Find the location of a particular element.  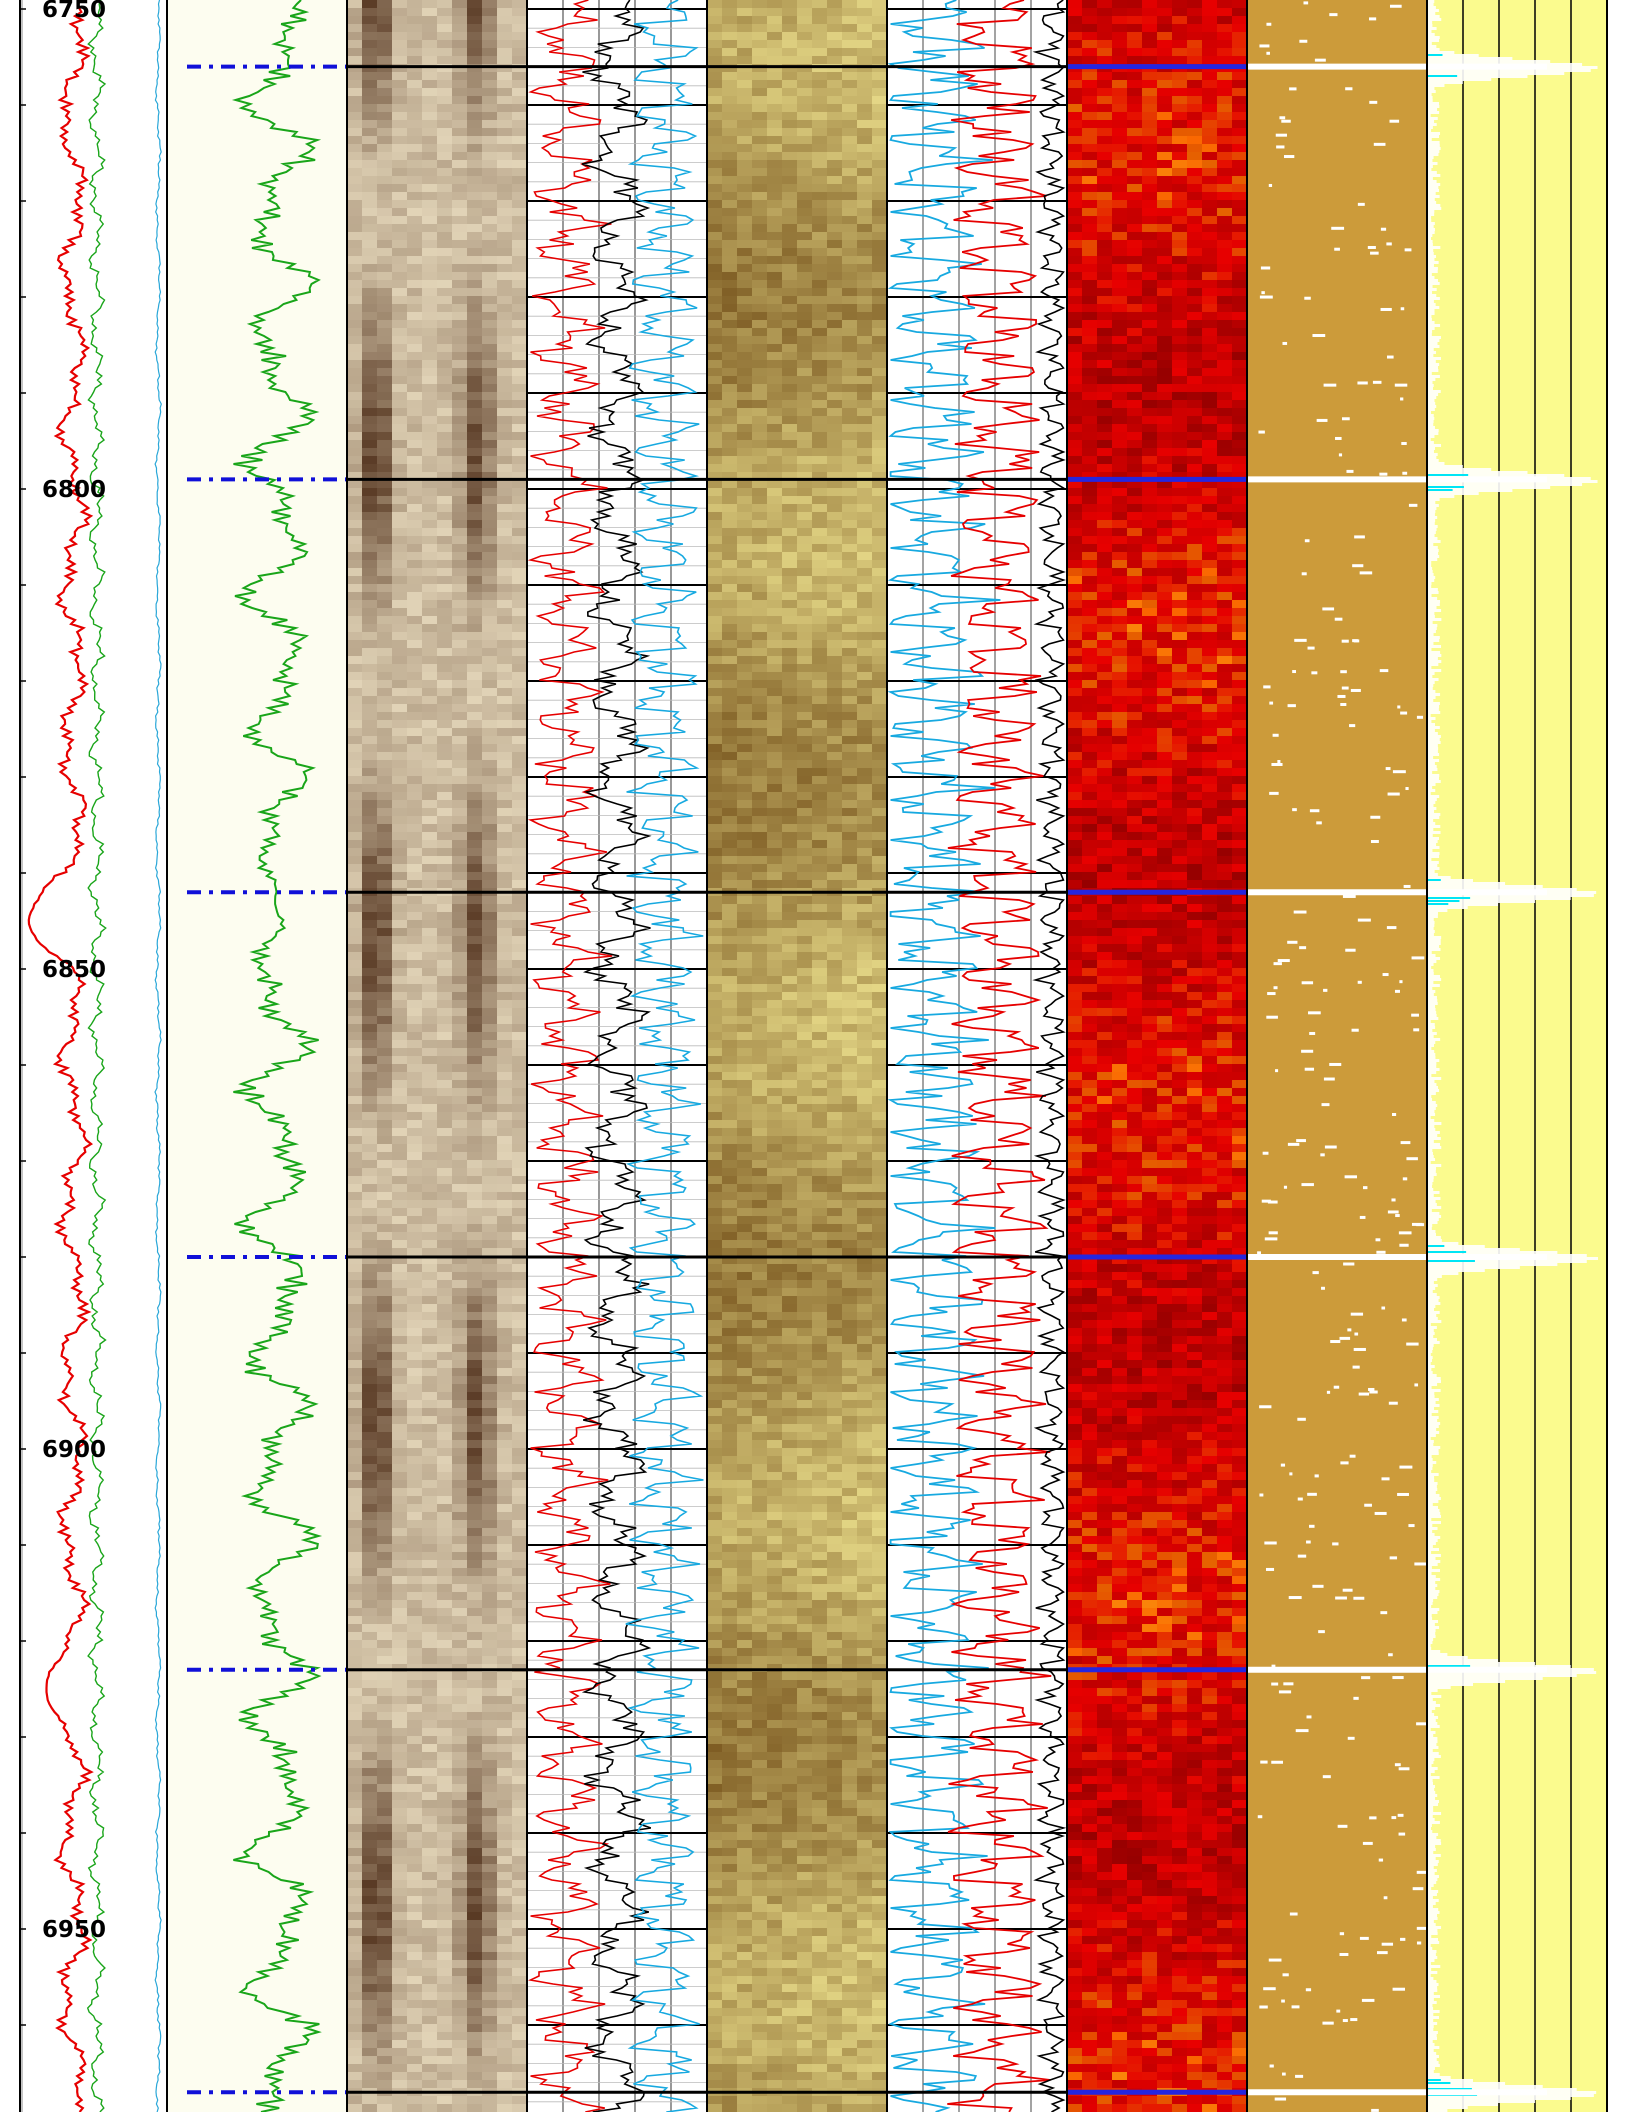

depth-label-6950: 6950 is located at coordinates (74, 1930).